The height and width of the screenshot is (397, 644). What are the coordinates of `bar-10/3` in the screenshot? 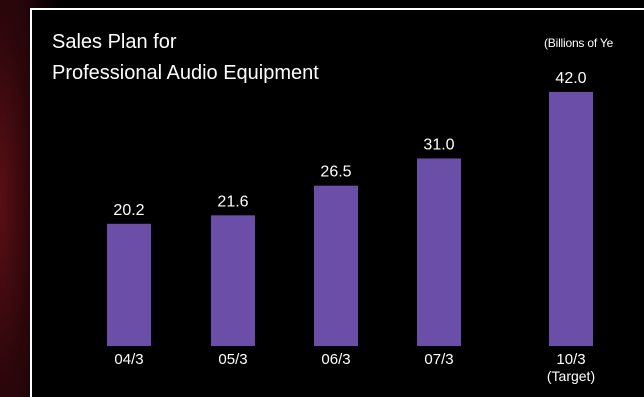 It's located at (571, 219).